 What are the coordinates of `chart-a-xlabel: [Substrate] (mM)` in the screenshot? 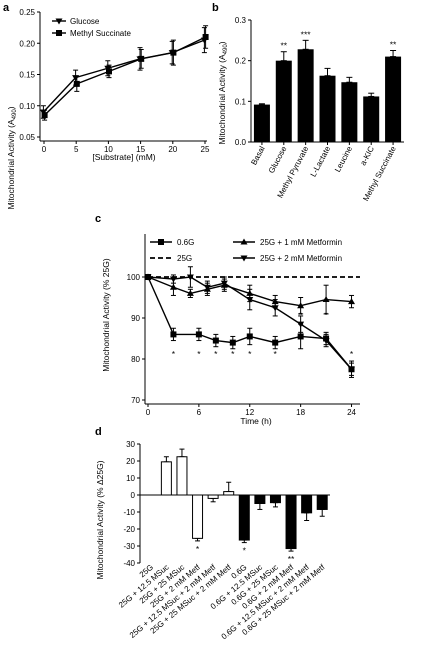 It's located at (123, 157).